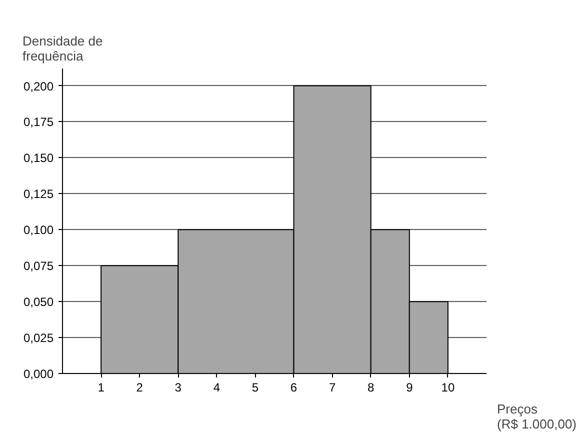 The width and height of the screenshot is (586, 441). What do you see at coordinates (332, 387) in the screenshot?
I see `x-tick-label: 7` at bounding box center [332, 387].